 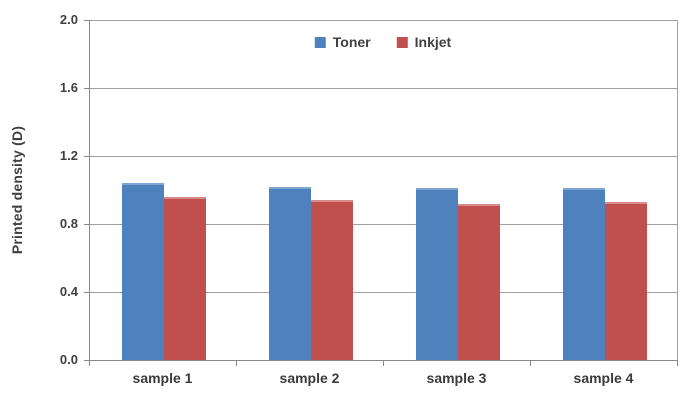 I want to click on y-axis-title: Printed density (D), so click(x=17, y=190).